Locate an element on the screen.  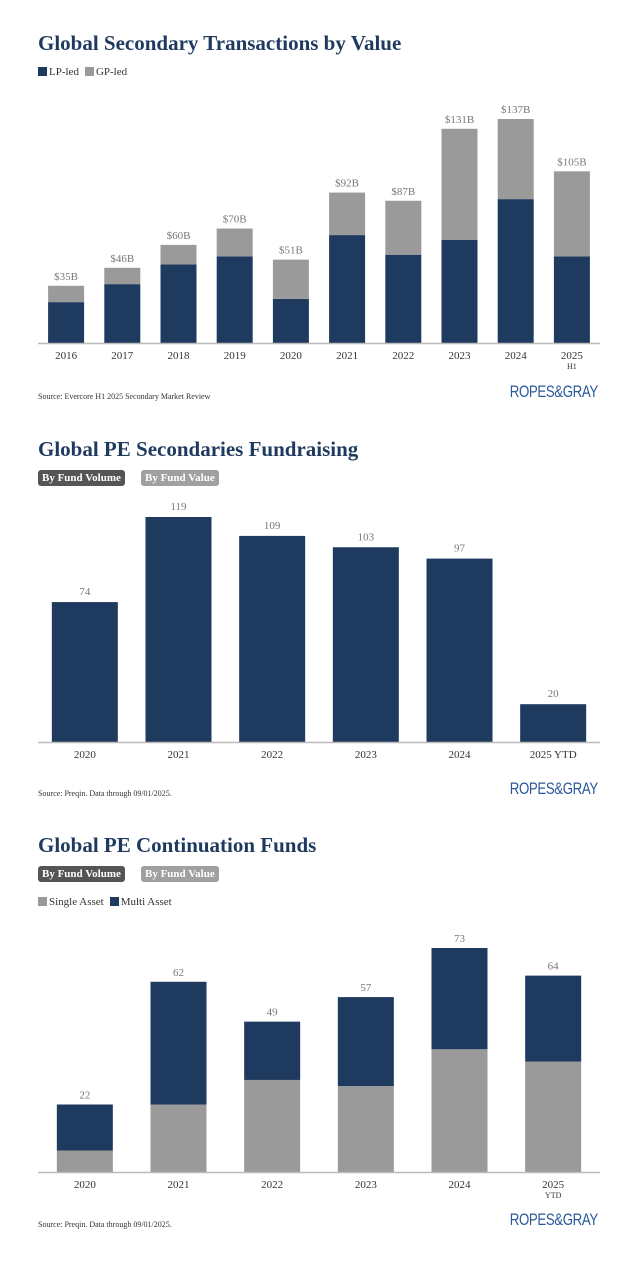
chart3-source: Source: Preqin. Data through 09/01/2025. is located at coordinates (105, 1224).